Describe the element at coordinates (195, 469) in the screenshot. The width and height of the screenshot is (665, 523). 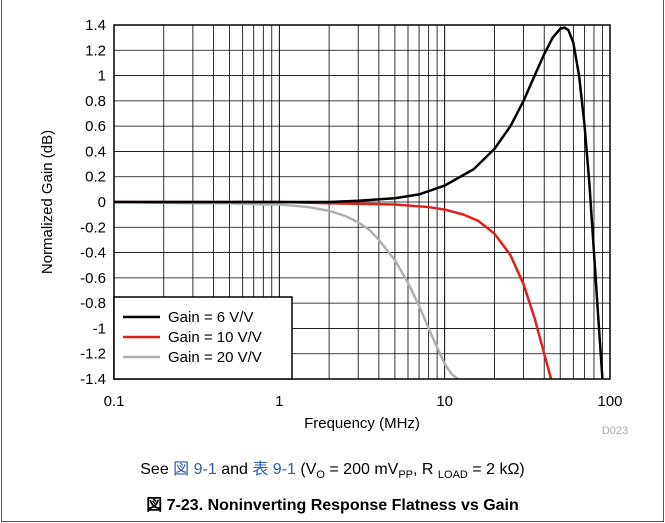
I see `figure-link: 図 9-1` at that location.